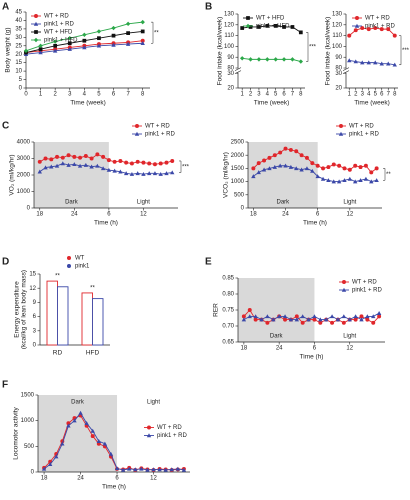 Image resolution: width=410 pixels, height=500 pixels. What do you see at coordinates (363, 95) in the screenshot?
I see `x-tick-label: 3` at bounding box center [363, 95].